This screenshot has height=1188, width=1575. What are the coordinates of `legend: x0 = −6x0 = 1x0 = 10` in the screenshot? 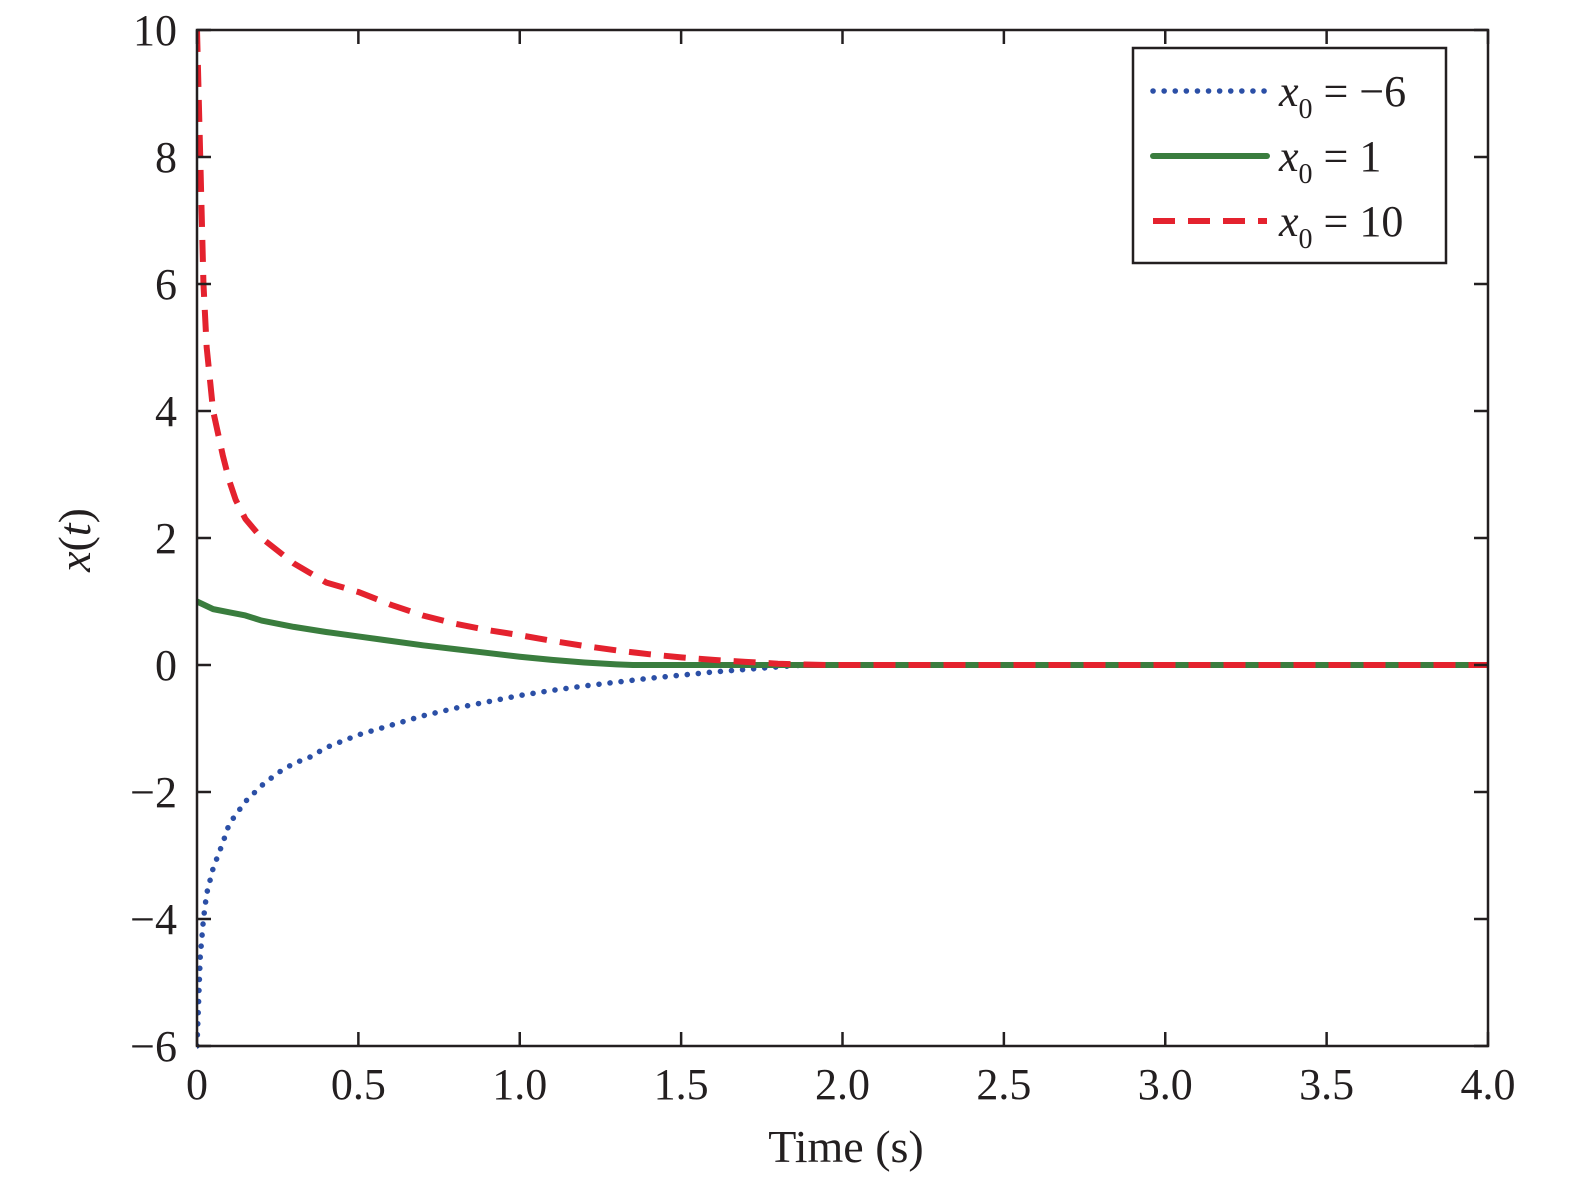 It's located at (1289, 155).